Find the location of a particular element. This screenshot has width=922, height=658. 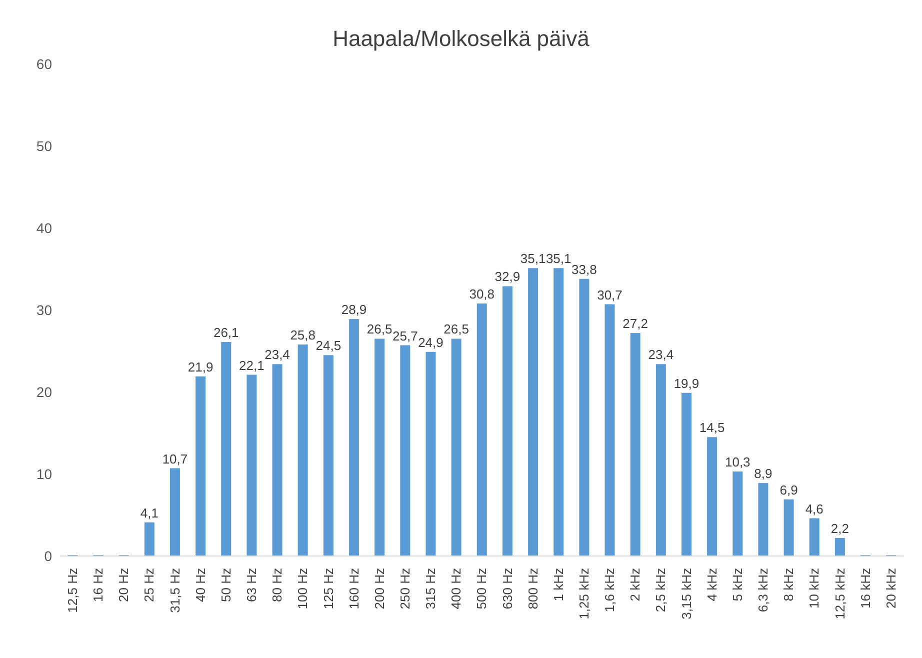

data-label: 25,7 is located at coordinates (405, 336).